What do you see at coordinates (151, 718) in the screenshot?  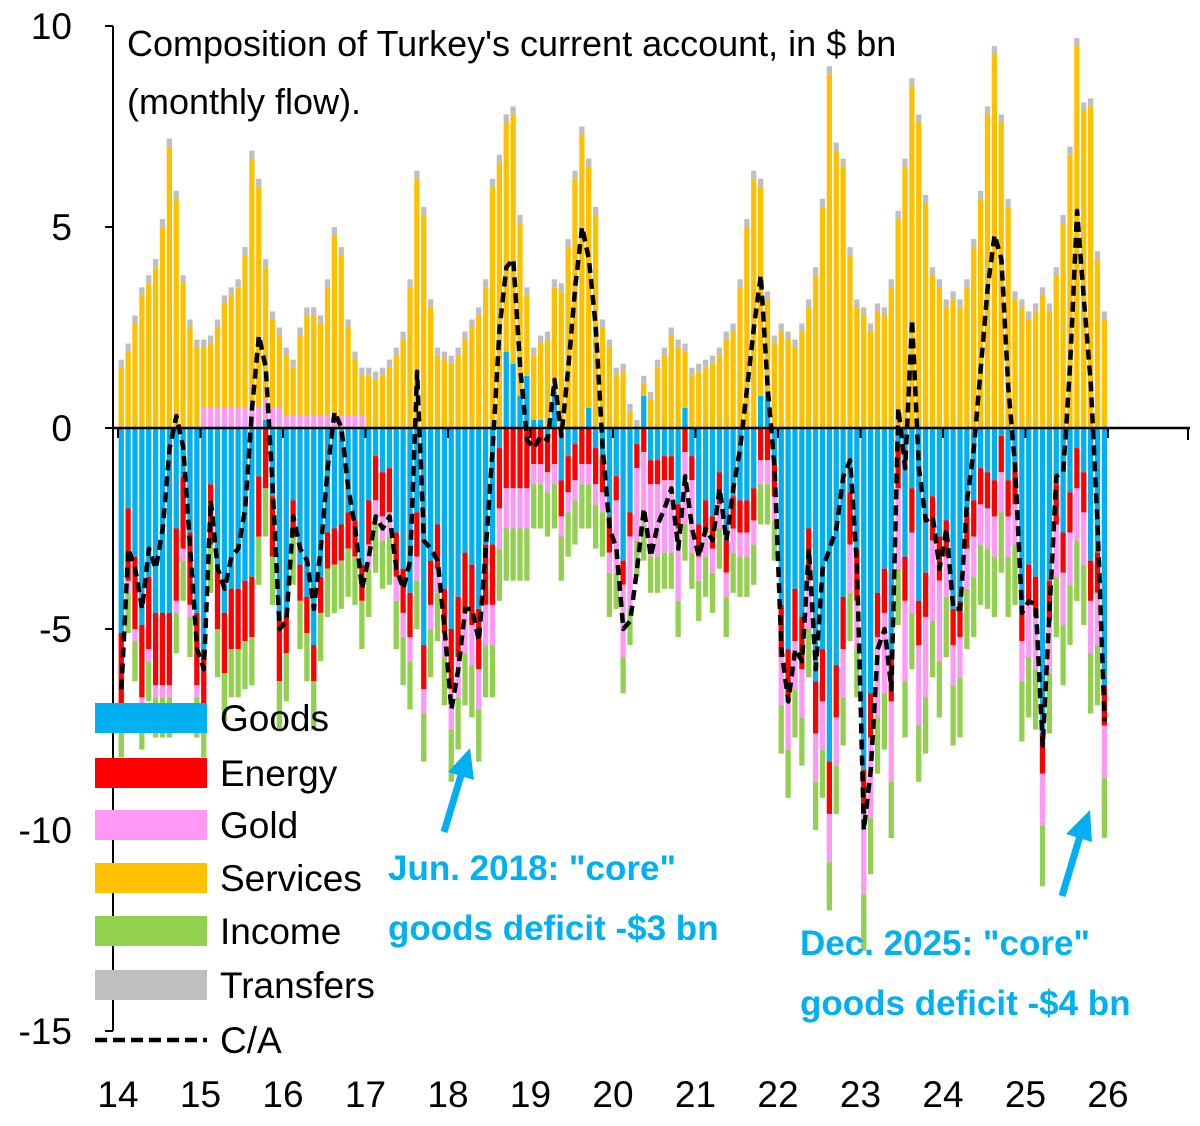 I see `legend-swatch-goods` at bounding box center [151, 718].